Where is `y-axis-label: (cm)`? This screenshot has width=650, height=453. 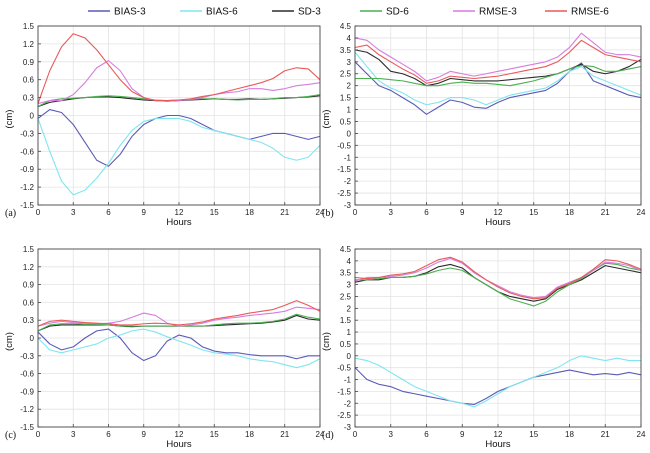 y-axis-label: (cm) is located at coordinates (9, 341).